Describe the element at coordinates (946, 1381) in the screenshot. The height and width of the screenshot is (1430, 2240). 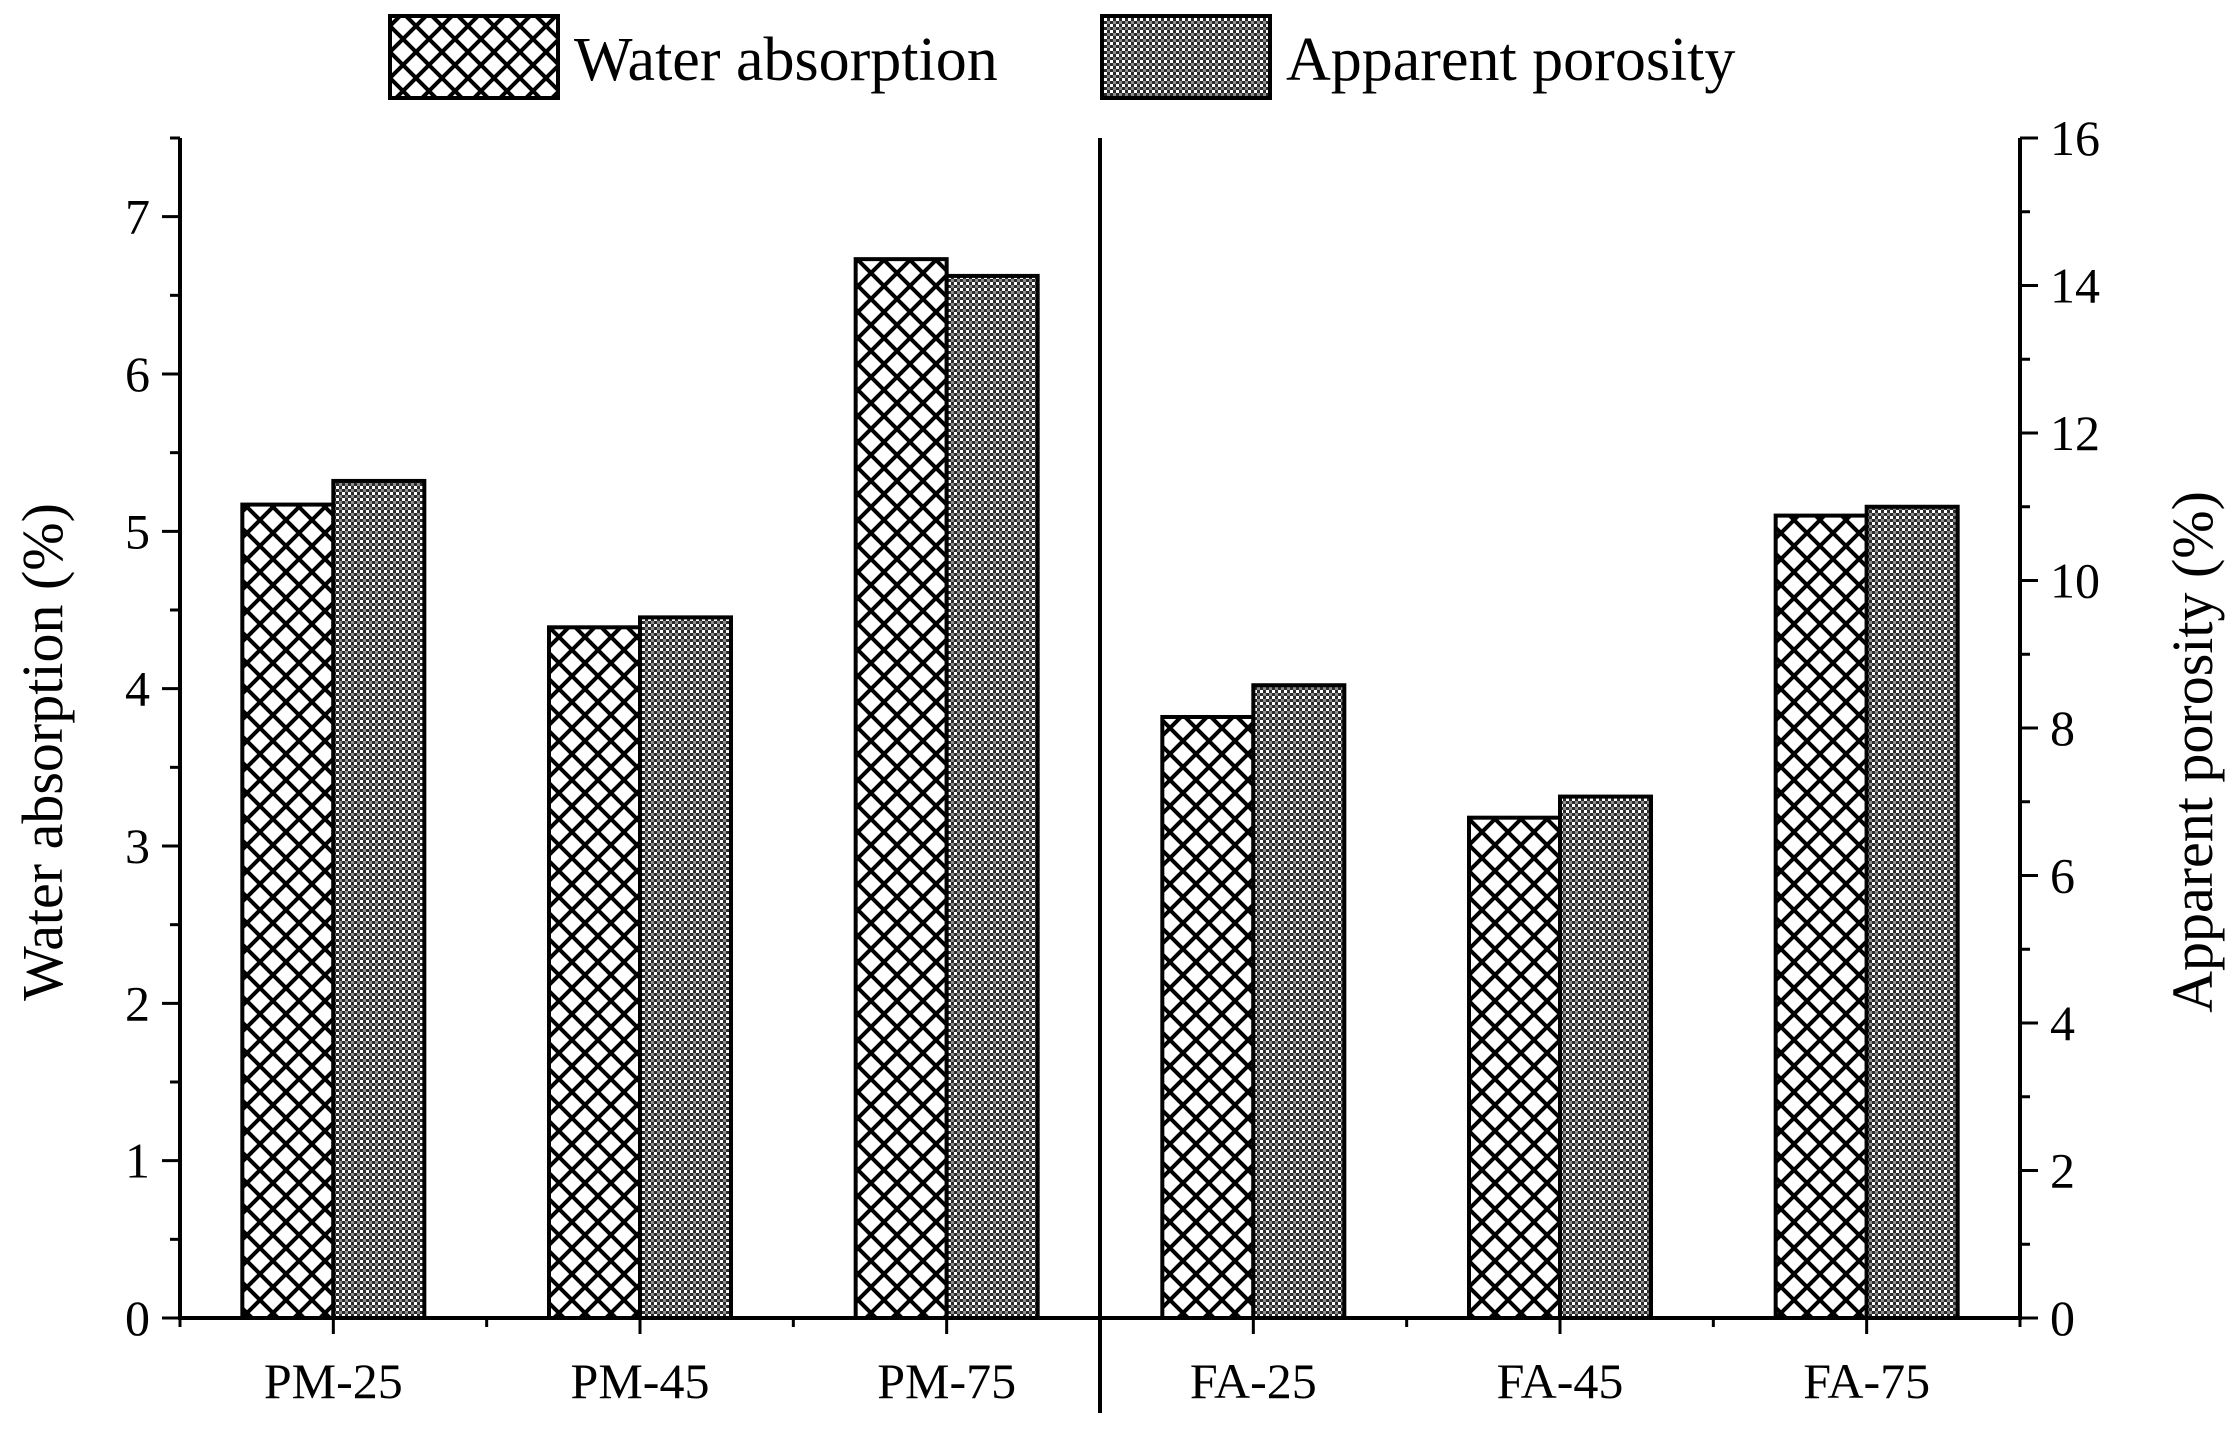
I see `x-tick-label-pm-75: PM-75` at that location.